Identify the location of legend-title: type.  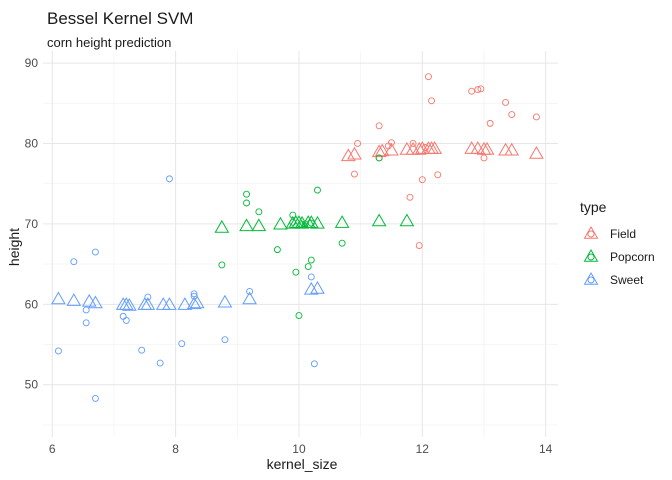
(593, 207).